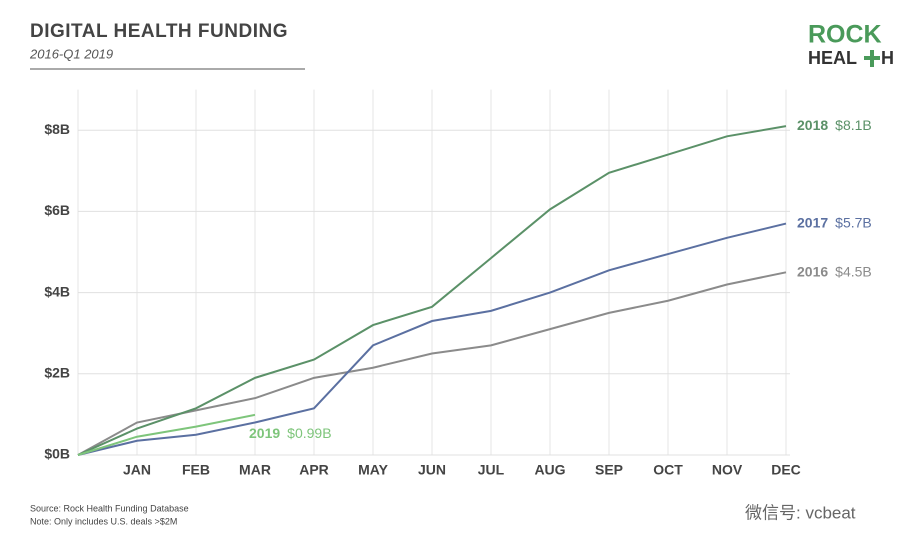  What do you see at coordinates (853, 271) in the screenshot?
I see `value-label: $4.5B` at bounding box center [853, 271].